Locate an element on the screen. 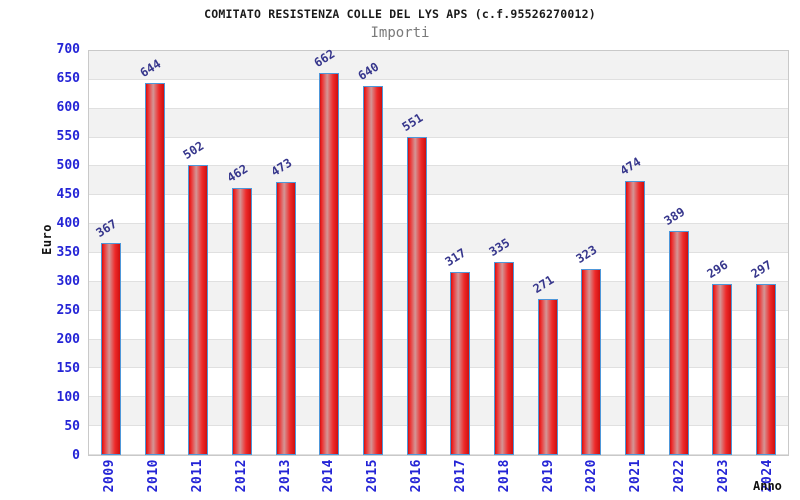 Image resolution: width=800 pixels, height=500 pixels. x-tick-slot: 2015 is located at coordinates (373, 479).